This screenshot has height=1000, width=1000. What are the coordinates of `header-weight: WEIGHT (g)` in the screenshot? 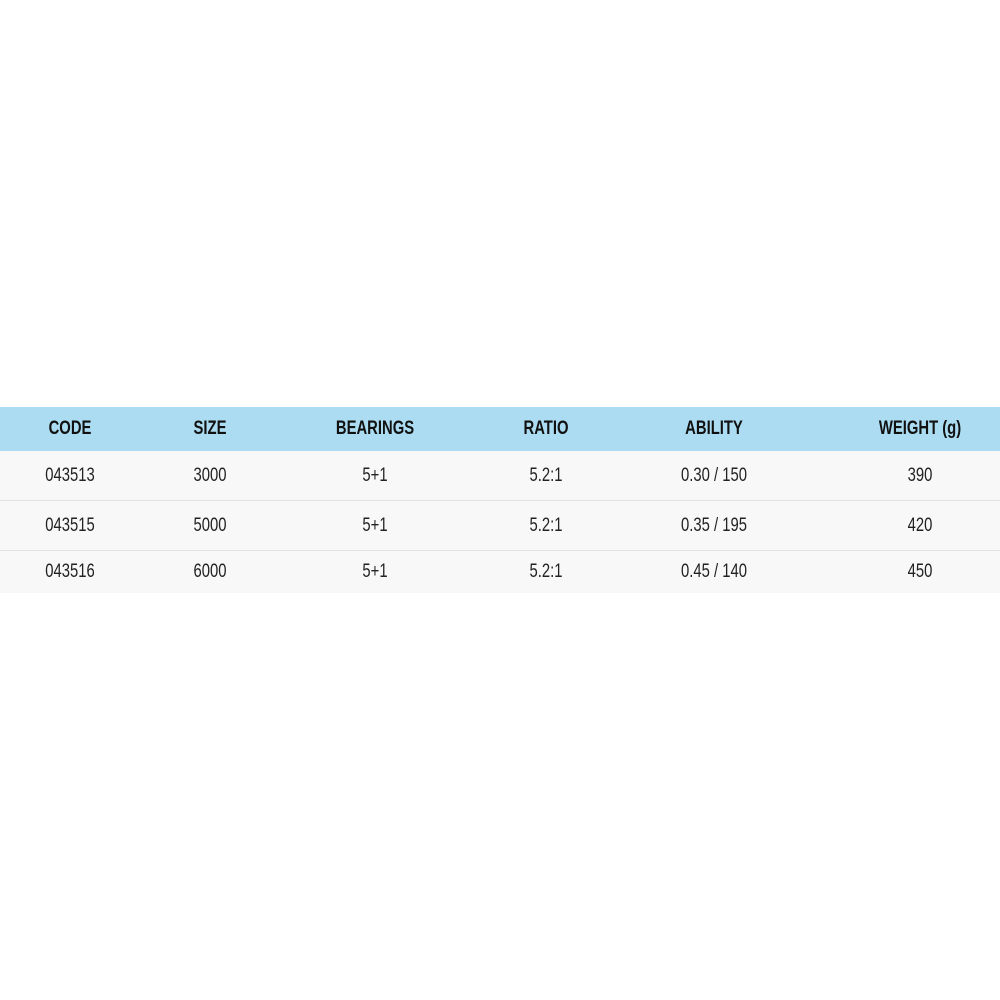 It's located at (920, 428).